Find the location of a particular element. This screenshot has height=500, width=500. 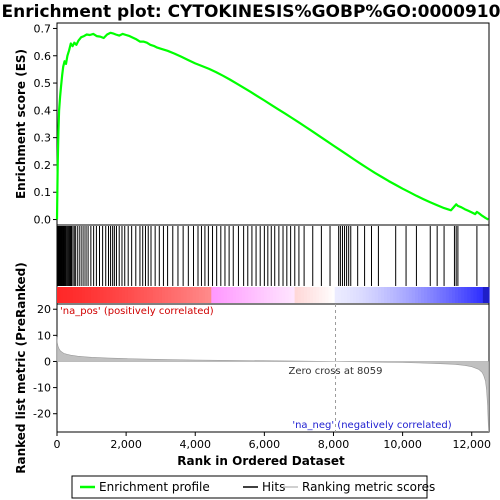

zero-cross-label: Zero cross at 8059 is located at coordinates (336, 371).